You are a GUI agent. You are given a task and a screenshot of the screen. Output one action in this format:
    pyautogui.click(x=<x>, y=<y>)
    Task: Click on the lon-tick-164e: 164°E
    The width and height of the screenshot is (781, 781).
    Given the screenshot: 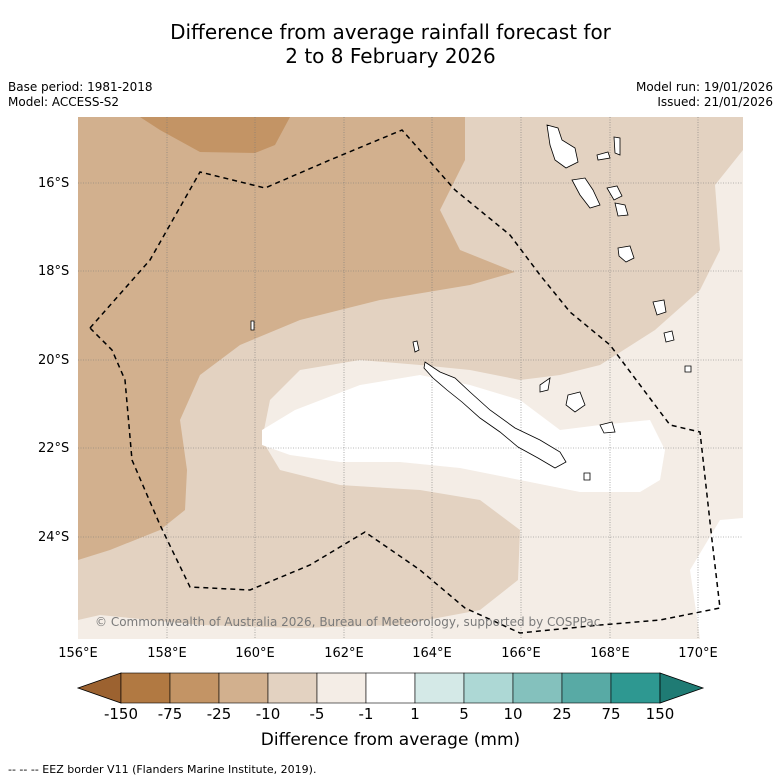 What is the action you would take?
    pyautogui.click(x=432, y=653)
    